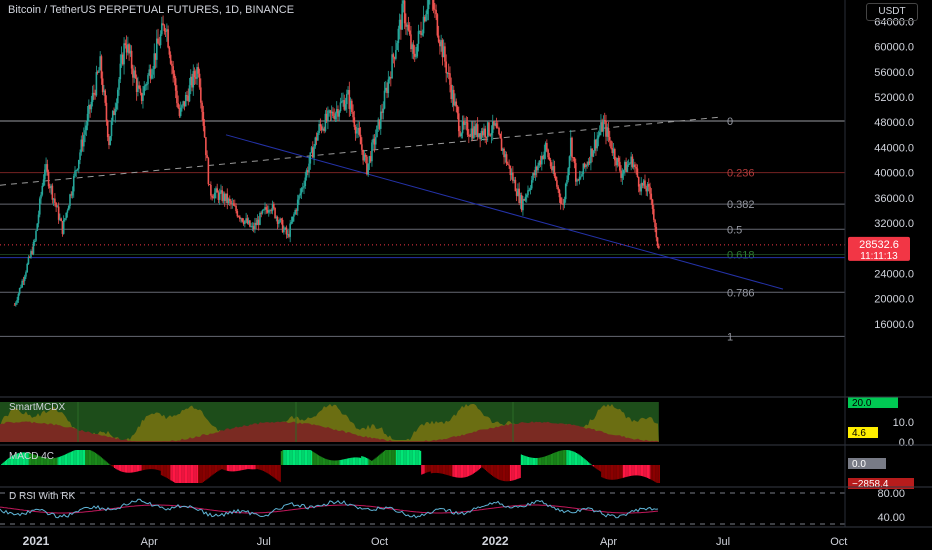 Image resolution: width=932 pixels, height=550 pixels. What do you see at coordinates (894, 1) in the screenshot?
I see `price-tick-label: 68000.0` at bounding box center [894, 1].